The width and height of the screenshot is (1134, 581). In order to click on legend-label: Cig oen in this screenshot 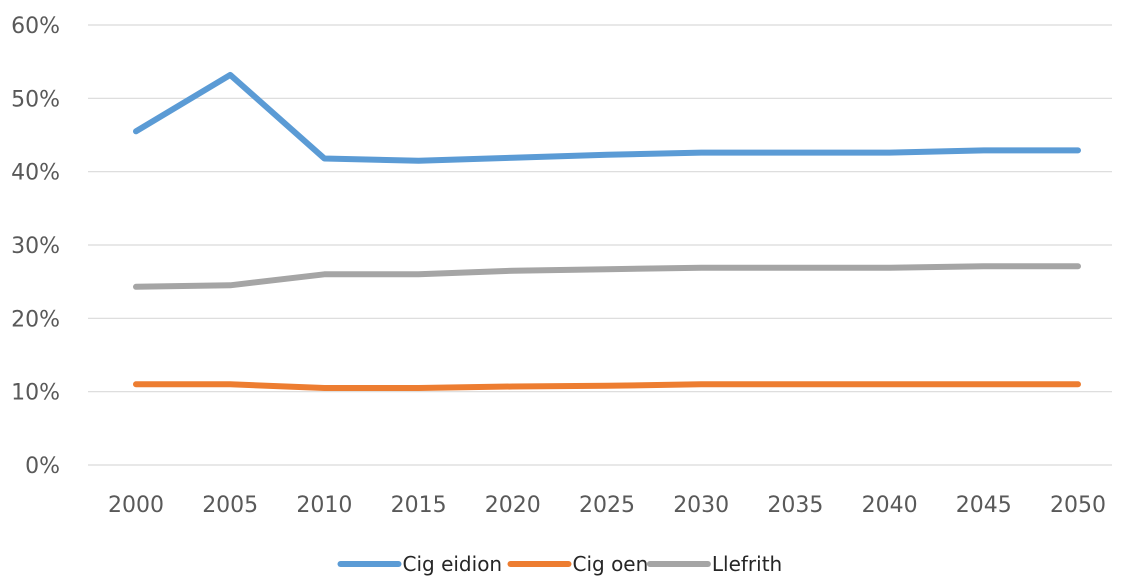, I will do `click(611, 564)`.